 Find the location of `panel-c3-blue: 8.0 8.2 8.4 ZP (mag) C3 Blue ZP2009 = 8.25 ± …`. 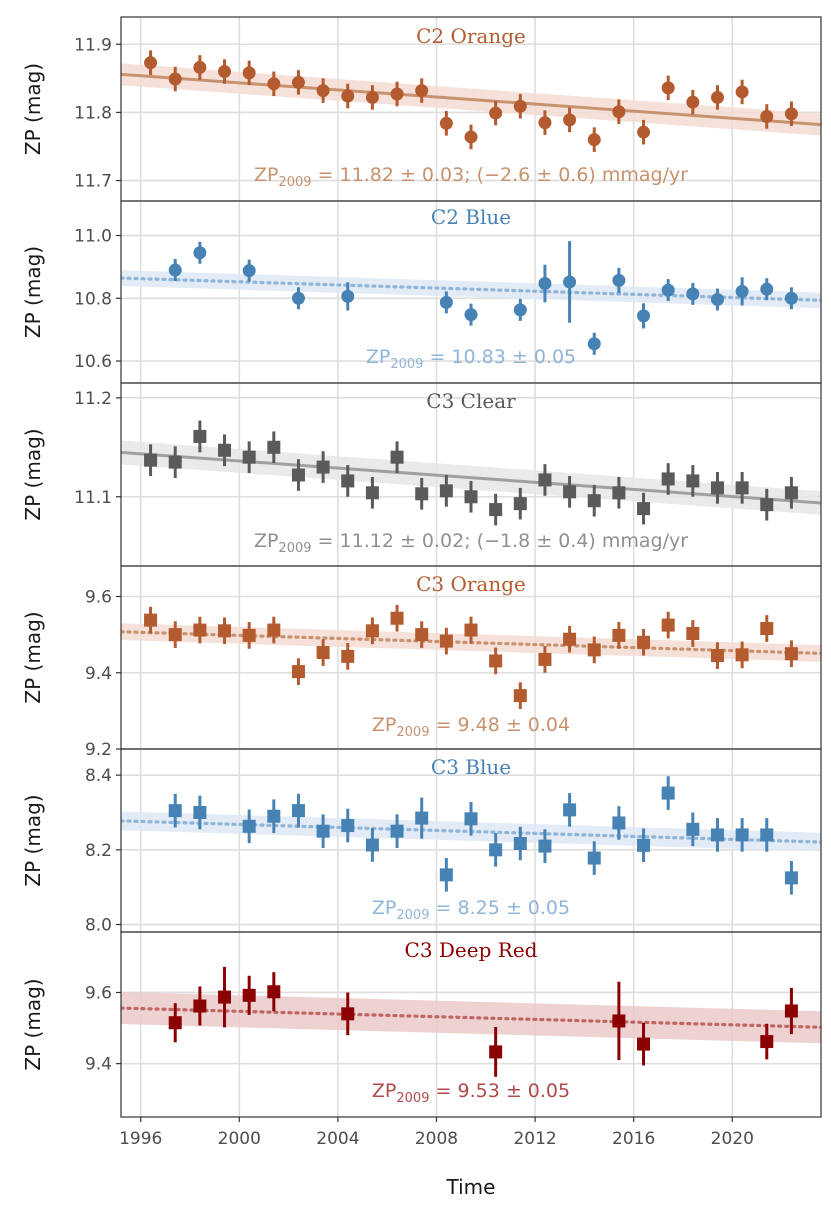

panel-c3-blue: 8.0 8.2 8.4 ZP (mag) C3 Blue ZP2009 = 8.25 ± … is located at coordinates (421, 842).